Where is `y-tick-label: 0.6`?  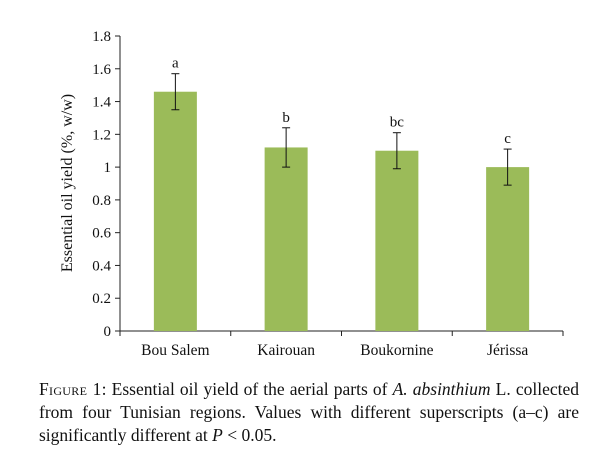
y-tick-label: 0.6 is located at coordinates (101, 234).